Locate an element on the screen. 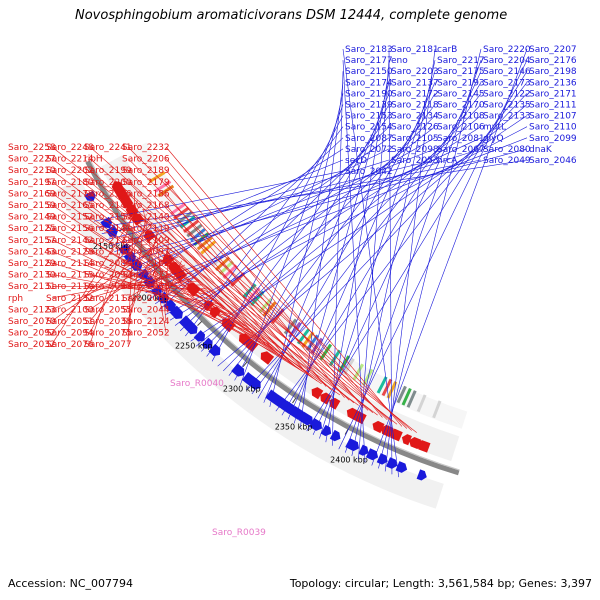 Image resolution: width=600 pixels, height=600 pixels. reverse-gene-label: Saro_2125 is located at coordinates (32, 229).